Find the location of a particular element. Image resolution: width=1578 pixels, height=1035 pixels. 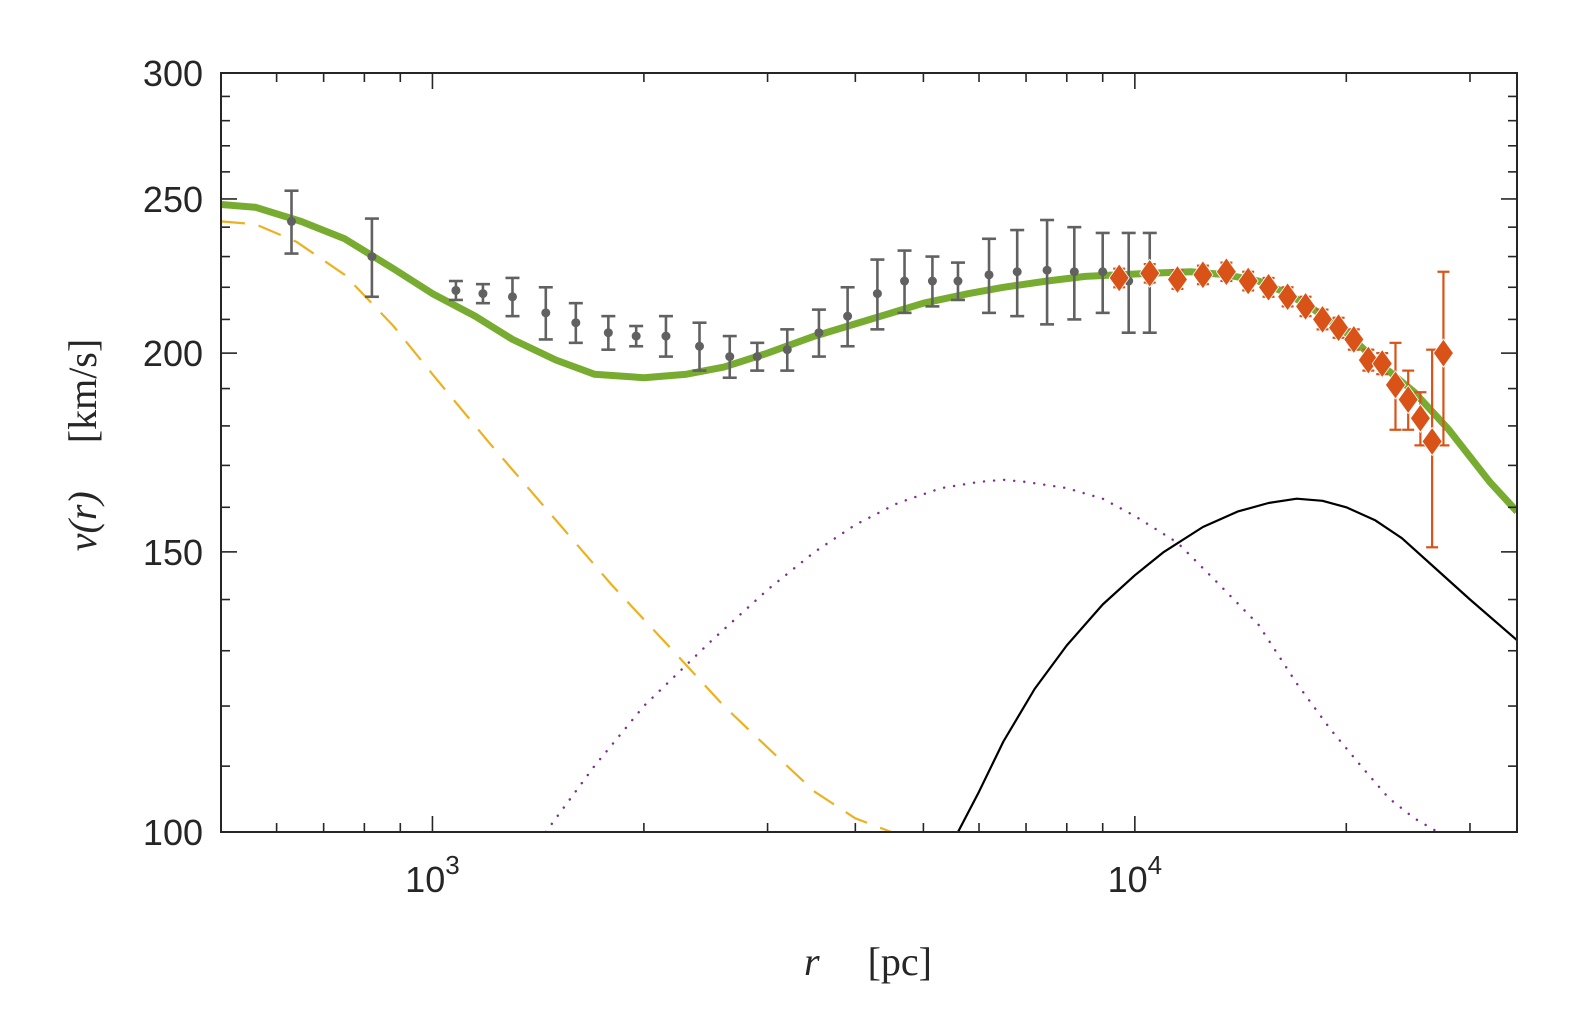

x-tick-label: 10³ is located at coordinates (432, 875).